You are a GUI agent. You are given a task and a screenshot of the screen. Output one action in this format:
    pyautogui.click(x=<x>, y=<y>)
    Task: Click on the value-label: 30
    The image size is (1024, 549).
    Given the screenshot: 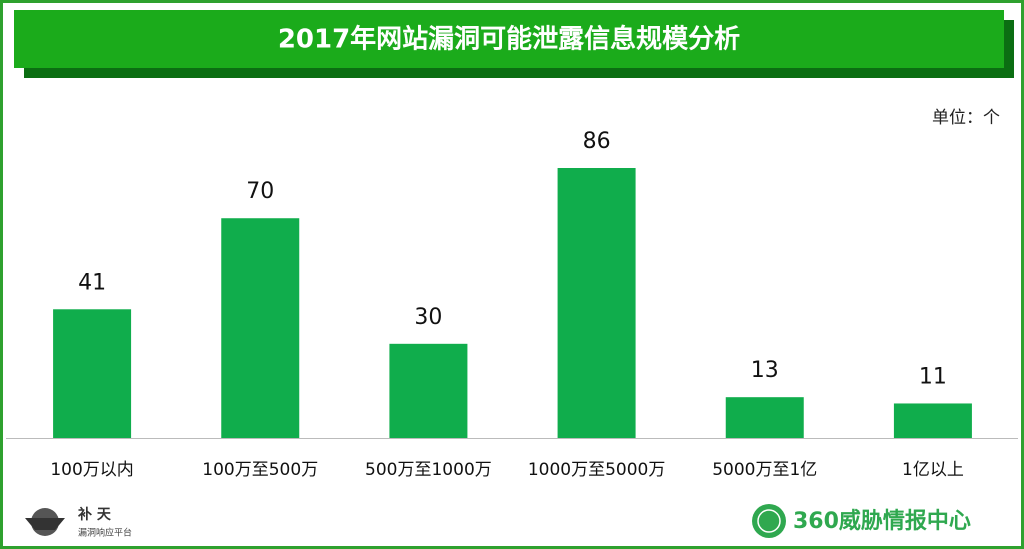 What is the action you would take?
    pyautogui.click(x=428, y=317)
    